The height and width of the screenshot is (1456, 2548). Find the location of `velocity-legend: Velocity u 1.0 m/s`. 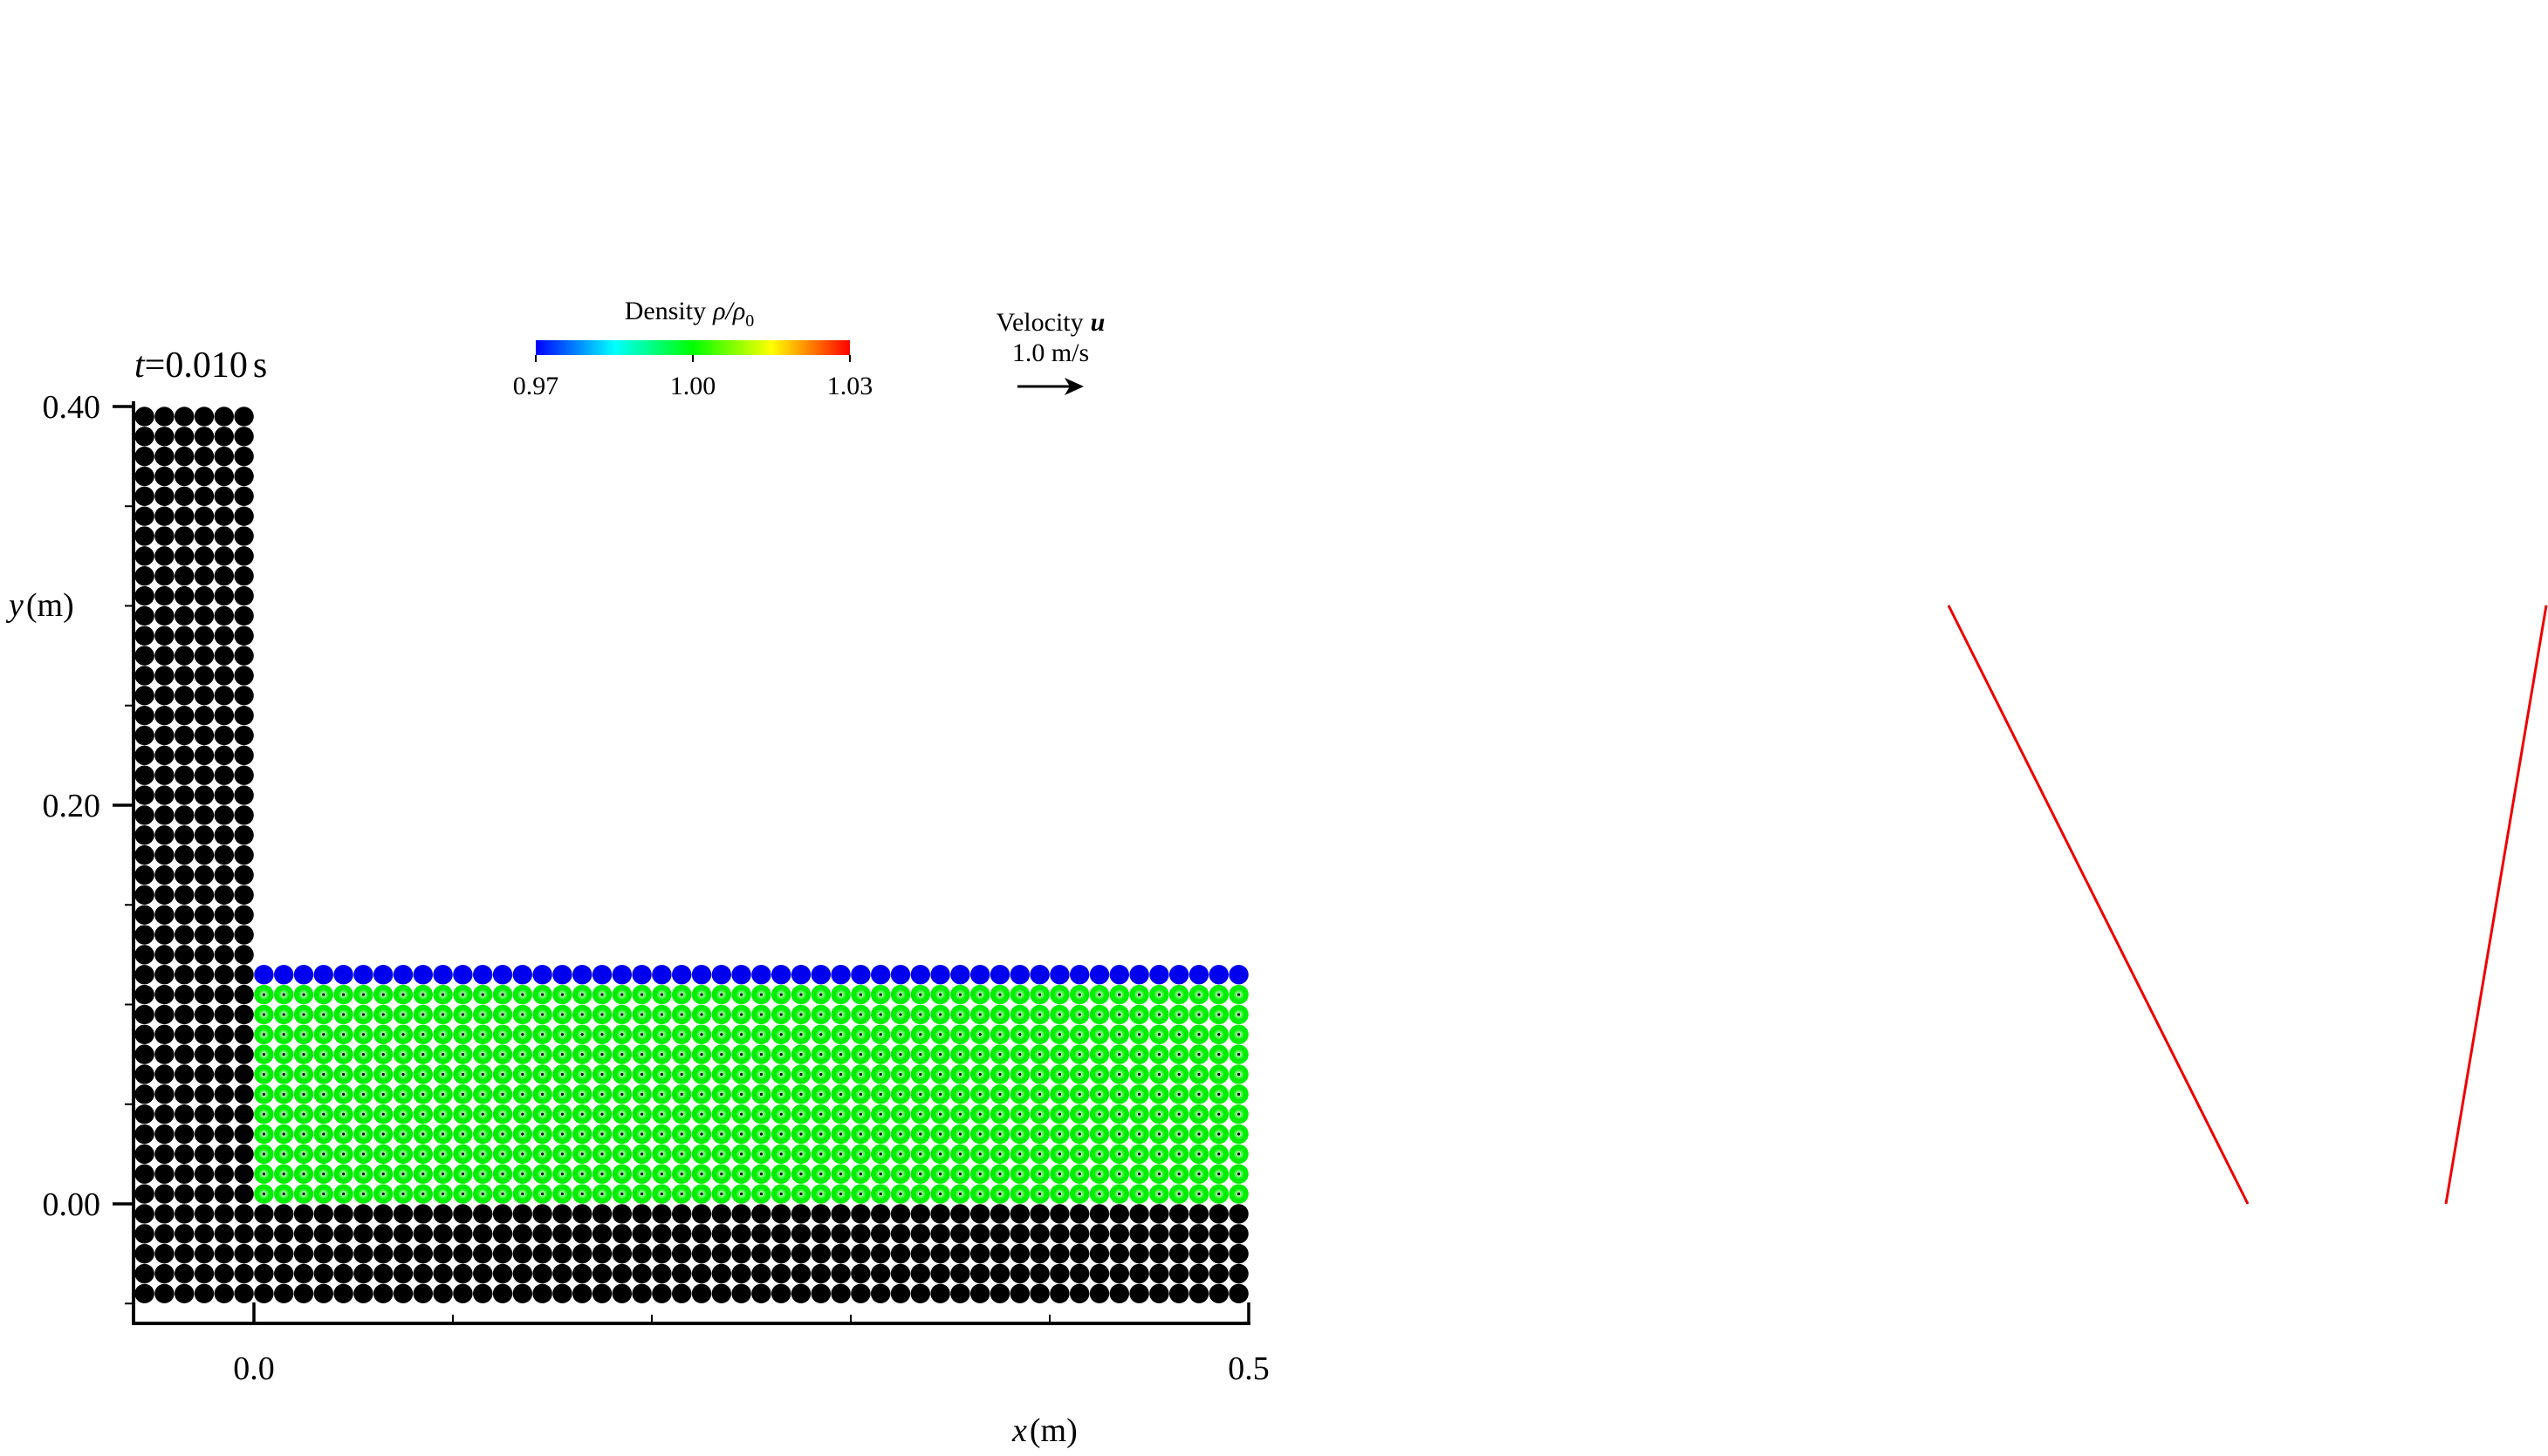

velocity-legend: Velocity u 1.0 m/s is located at coordinates (1051, 351).